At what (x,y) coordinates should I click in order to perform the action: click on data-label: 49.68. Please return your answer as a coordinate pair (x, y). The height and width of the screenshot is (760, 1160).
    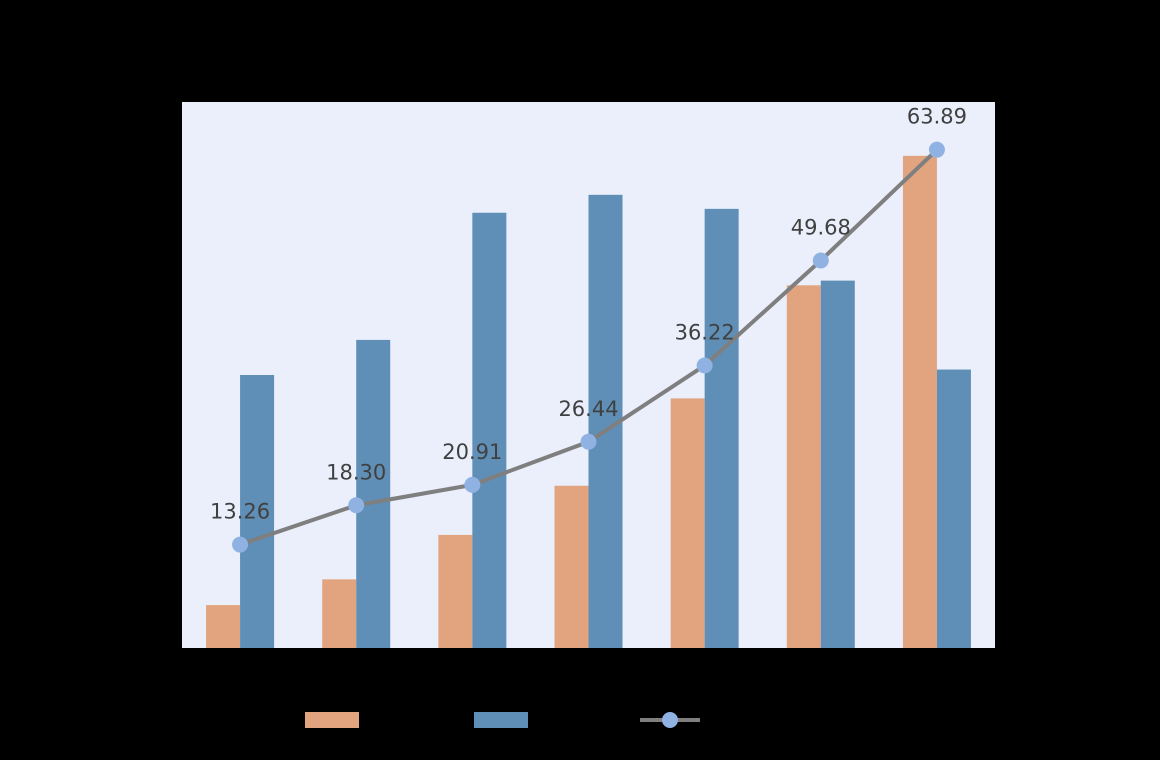
    Looking at the image, I should click on (821, 227).